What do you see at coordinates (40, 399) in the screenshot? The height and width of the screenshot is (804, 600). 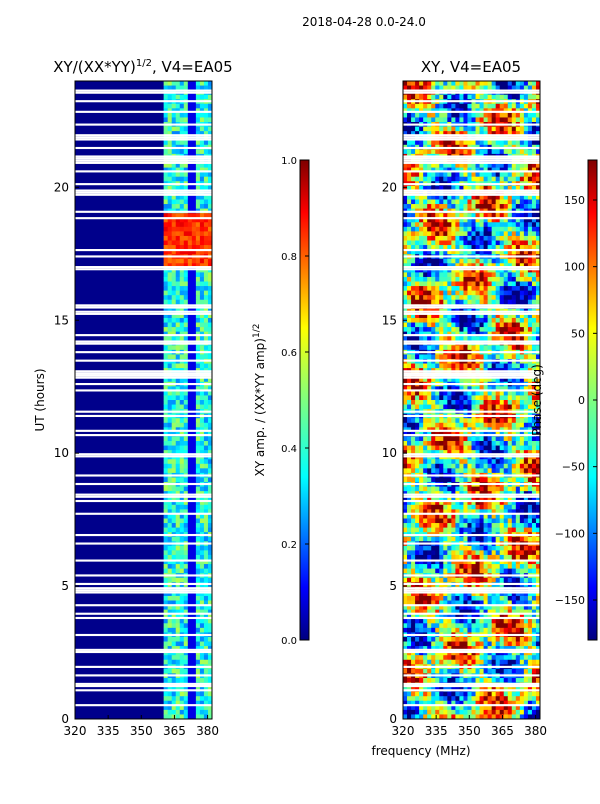 I see `amplitude-y-axis-label: UT (hours)` at bounding box center [40, 399].